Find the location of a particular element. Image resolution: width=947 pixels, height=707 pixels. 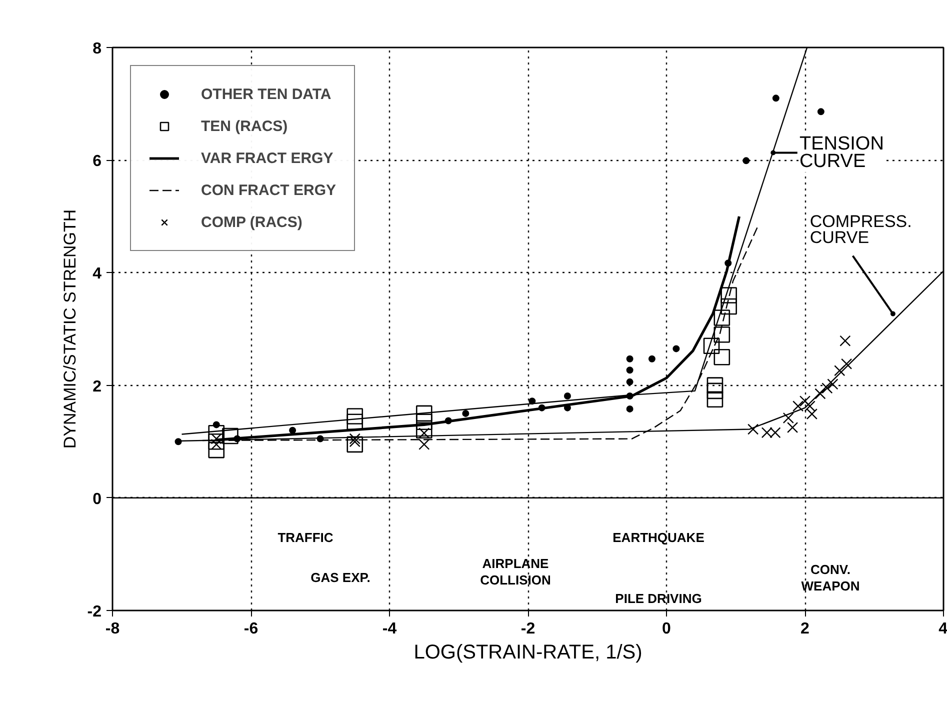

y-tick-label: -2 is located at coordinates (94, 612).